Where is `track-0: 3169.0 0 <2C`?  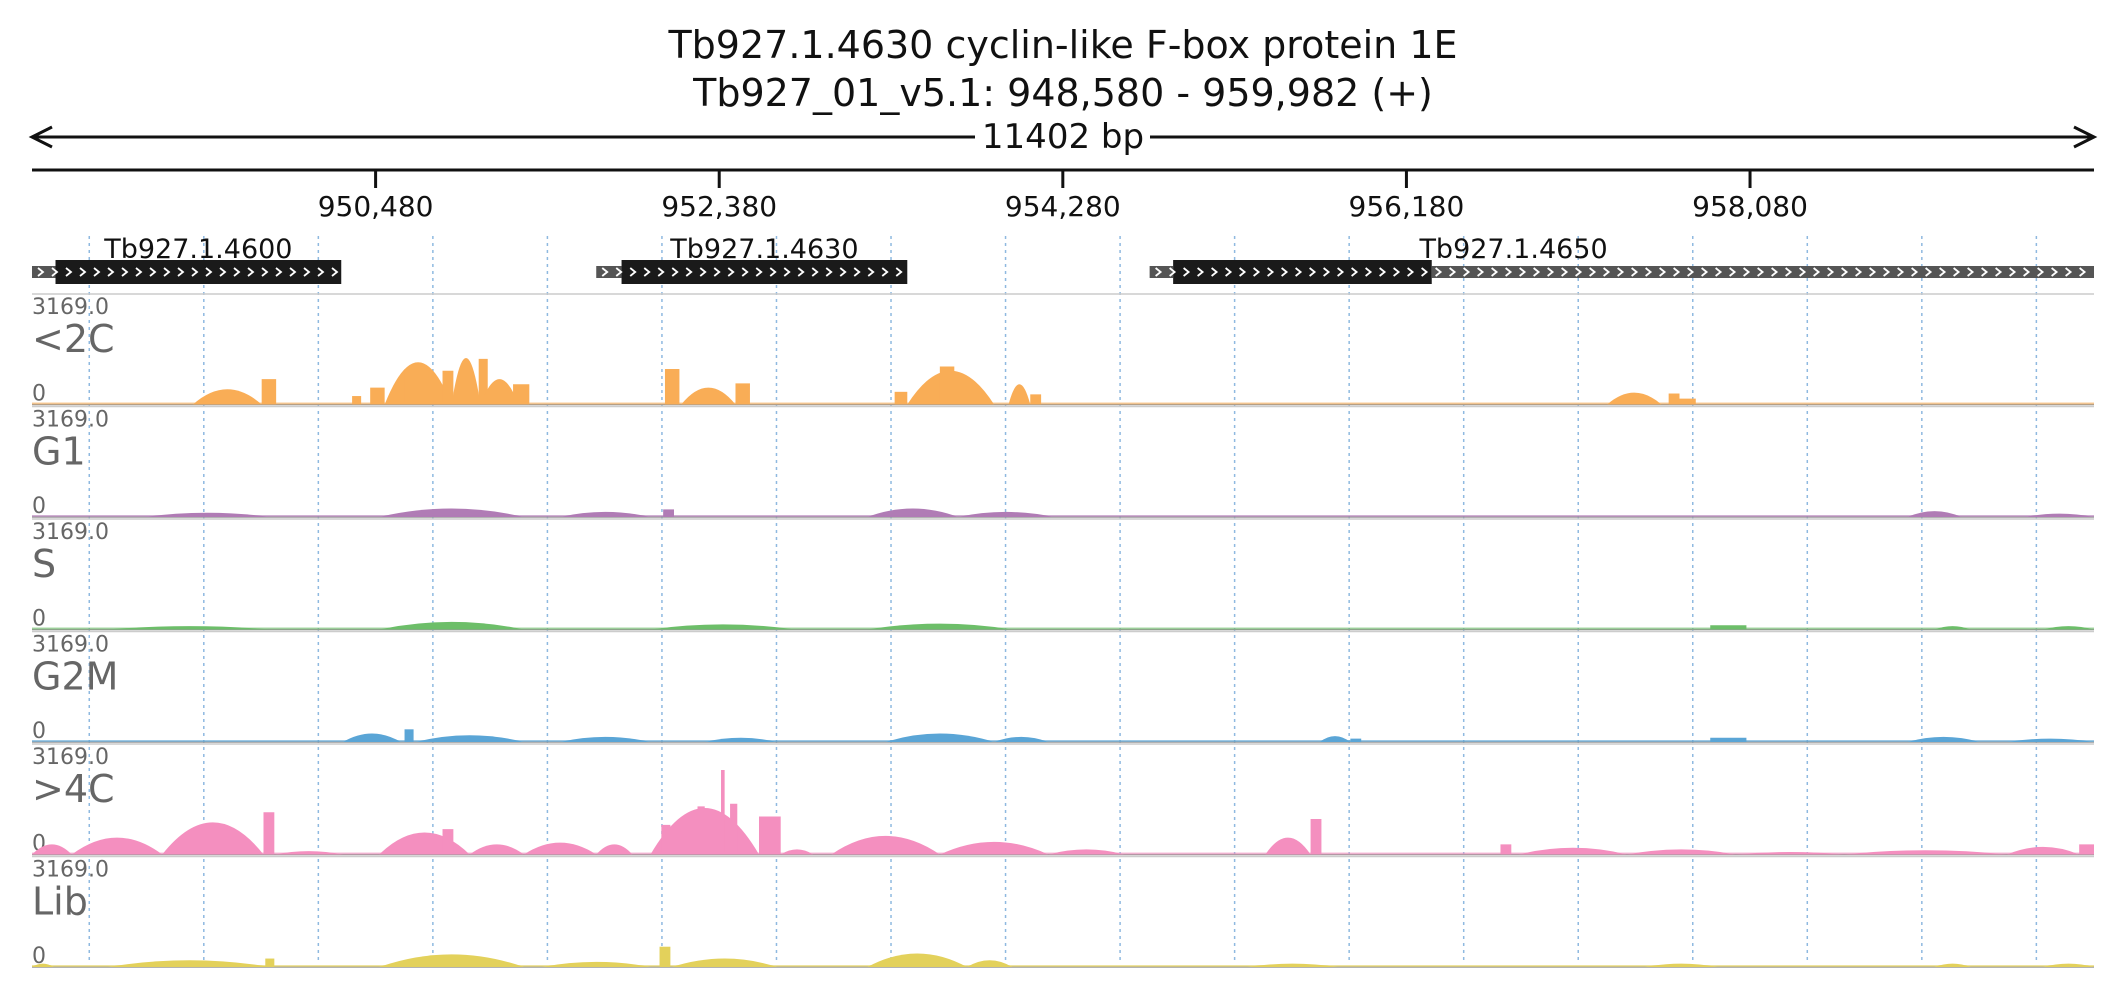 track-0: 3169.0 0 <2C is located at coordinates (1063, 350).